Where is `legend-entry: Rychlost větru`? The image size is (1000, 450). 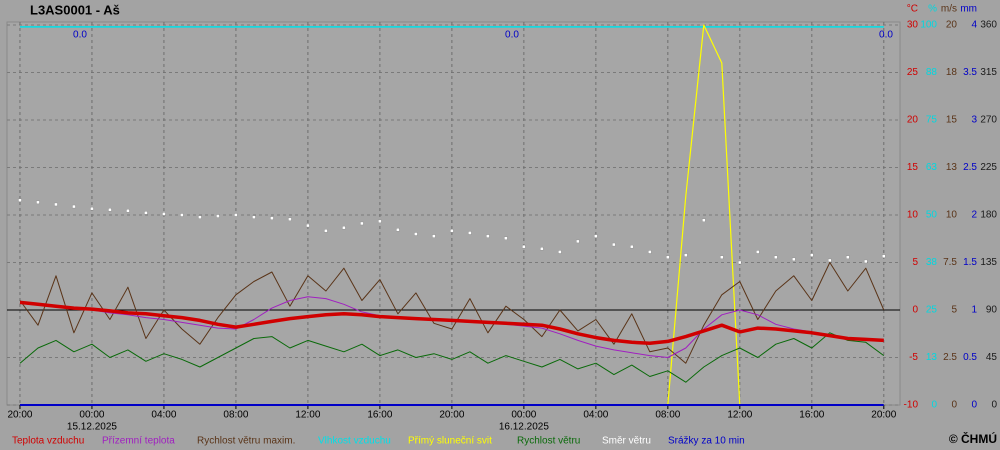
legend-entry: Rychlost větru is located at coordinates (548, 441).